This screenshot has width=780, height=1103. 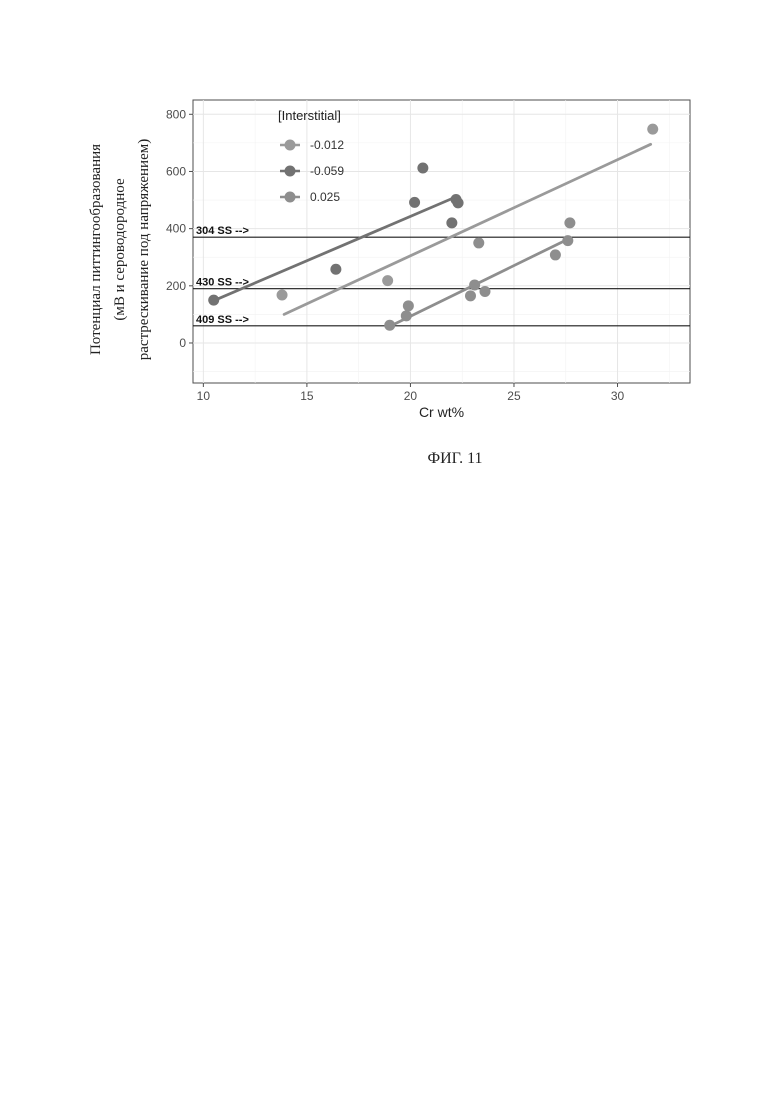 I want to click on x-tick-label: 20, so click(x=411, y=396).